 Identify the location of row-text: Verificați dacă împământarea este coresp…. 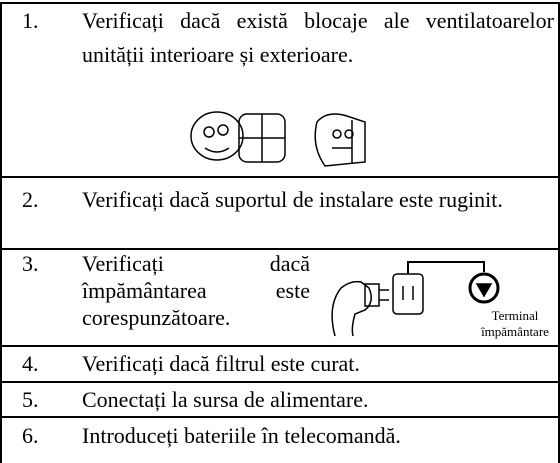
(196, 290).